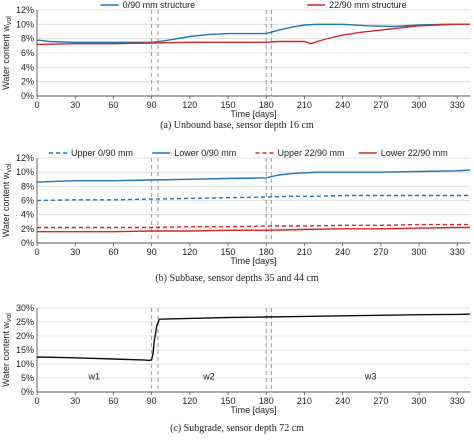 Image resolution: width=474 pixels, height=440 pixels. I want to click on panel-caption: (a) Unbound base, sensor depth 16 cm, so click(237, 125).